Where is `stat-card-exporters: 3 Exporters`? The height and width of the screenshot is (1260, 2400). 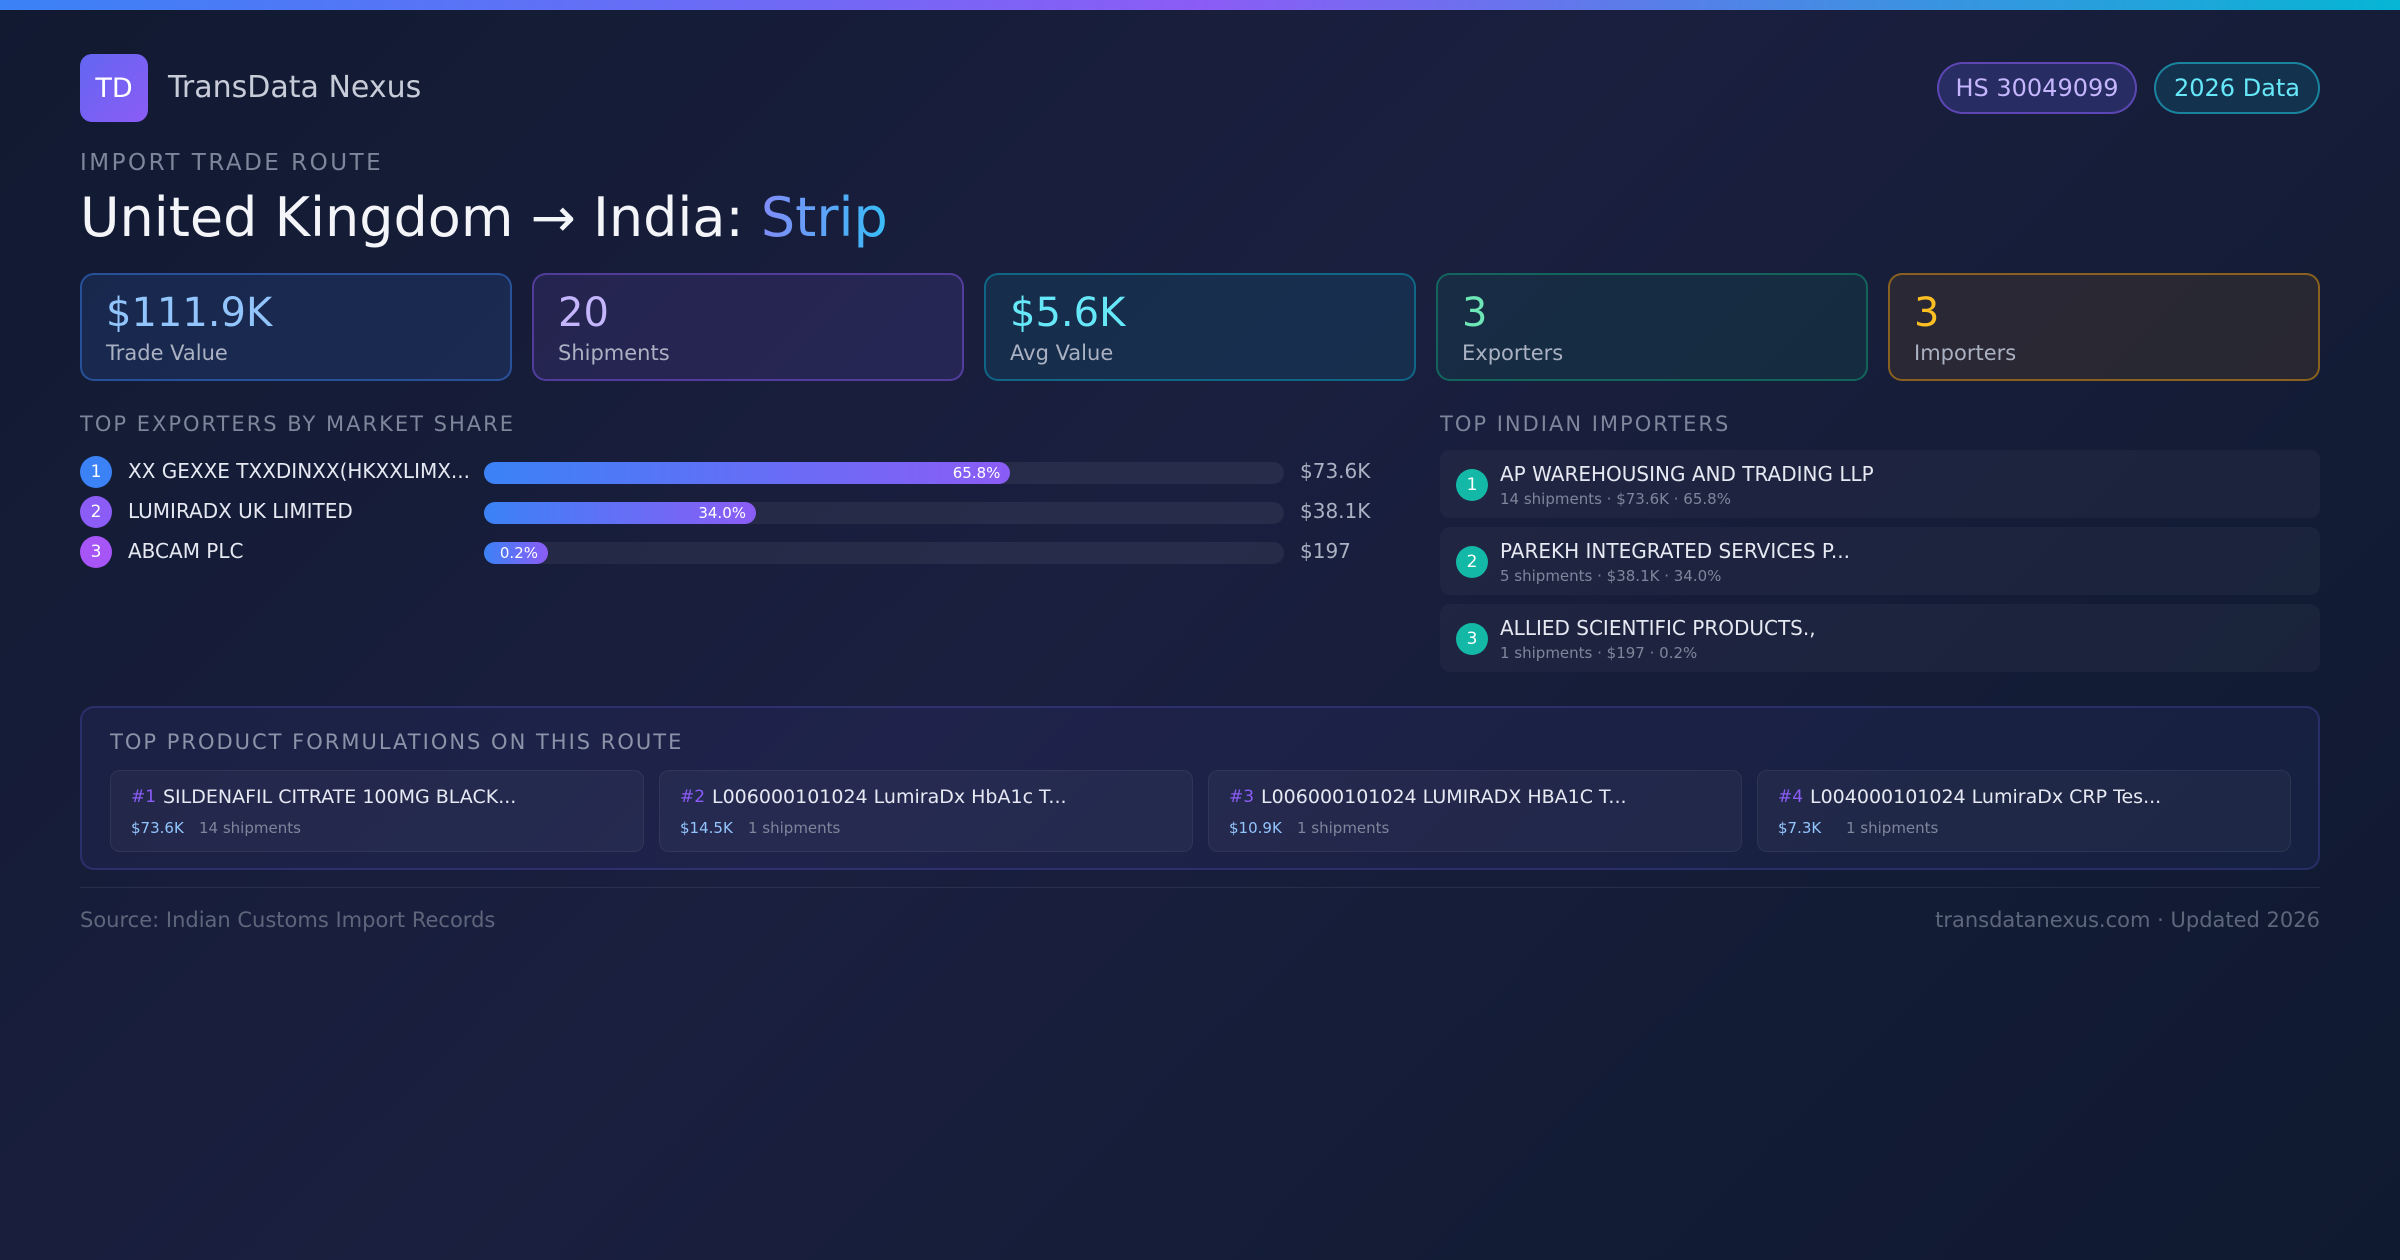 stat-card-exporters: 3 Exporters is located at coordinates (1652, 327).